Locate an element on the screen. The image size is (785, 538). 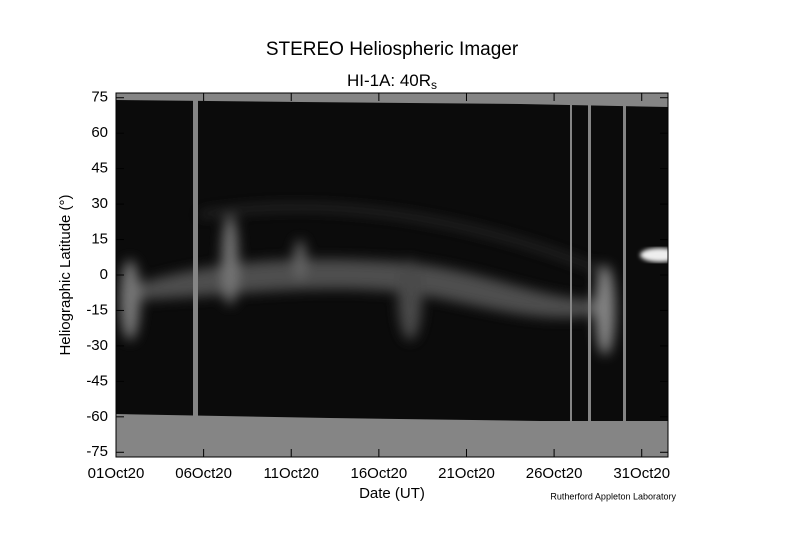
x-tick-label: 31Oct20 is located at coordinates (641, 473).